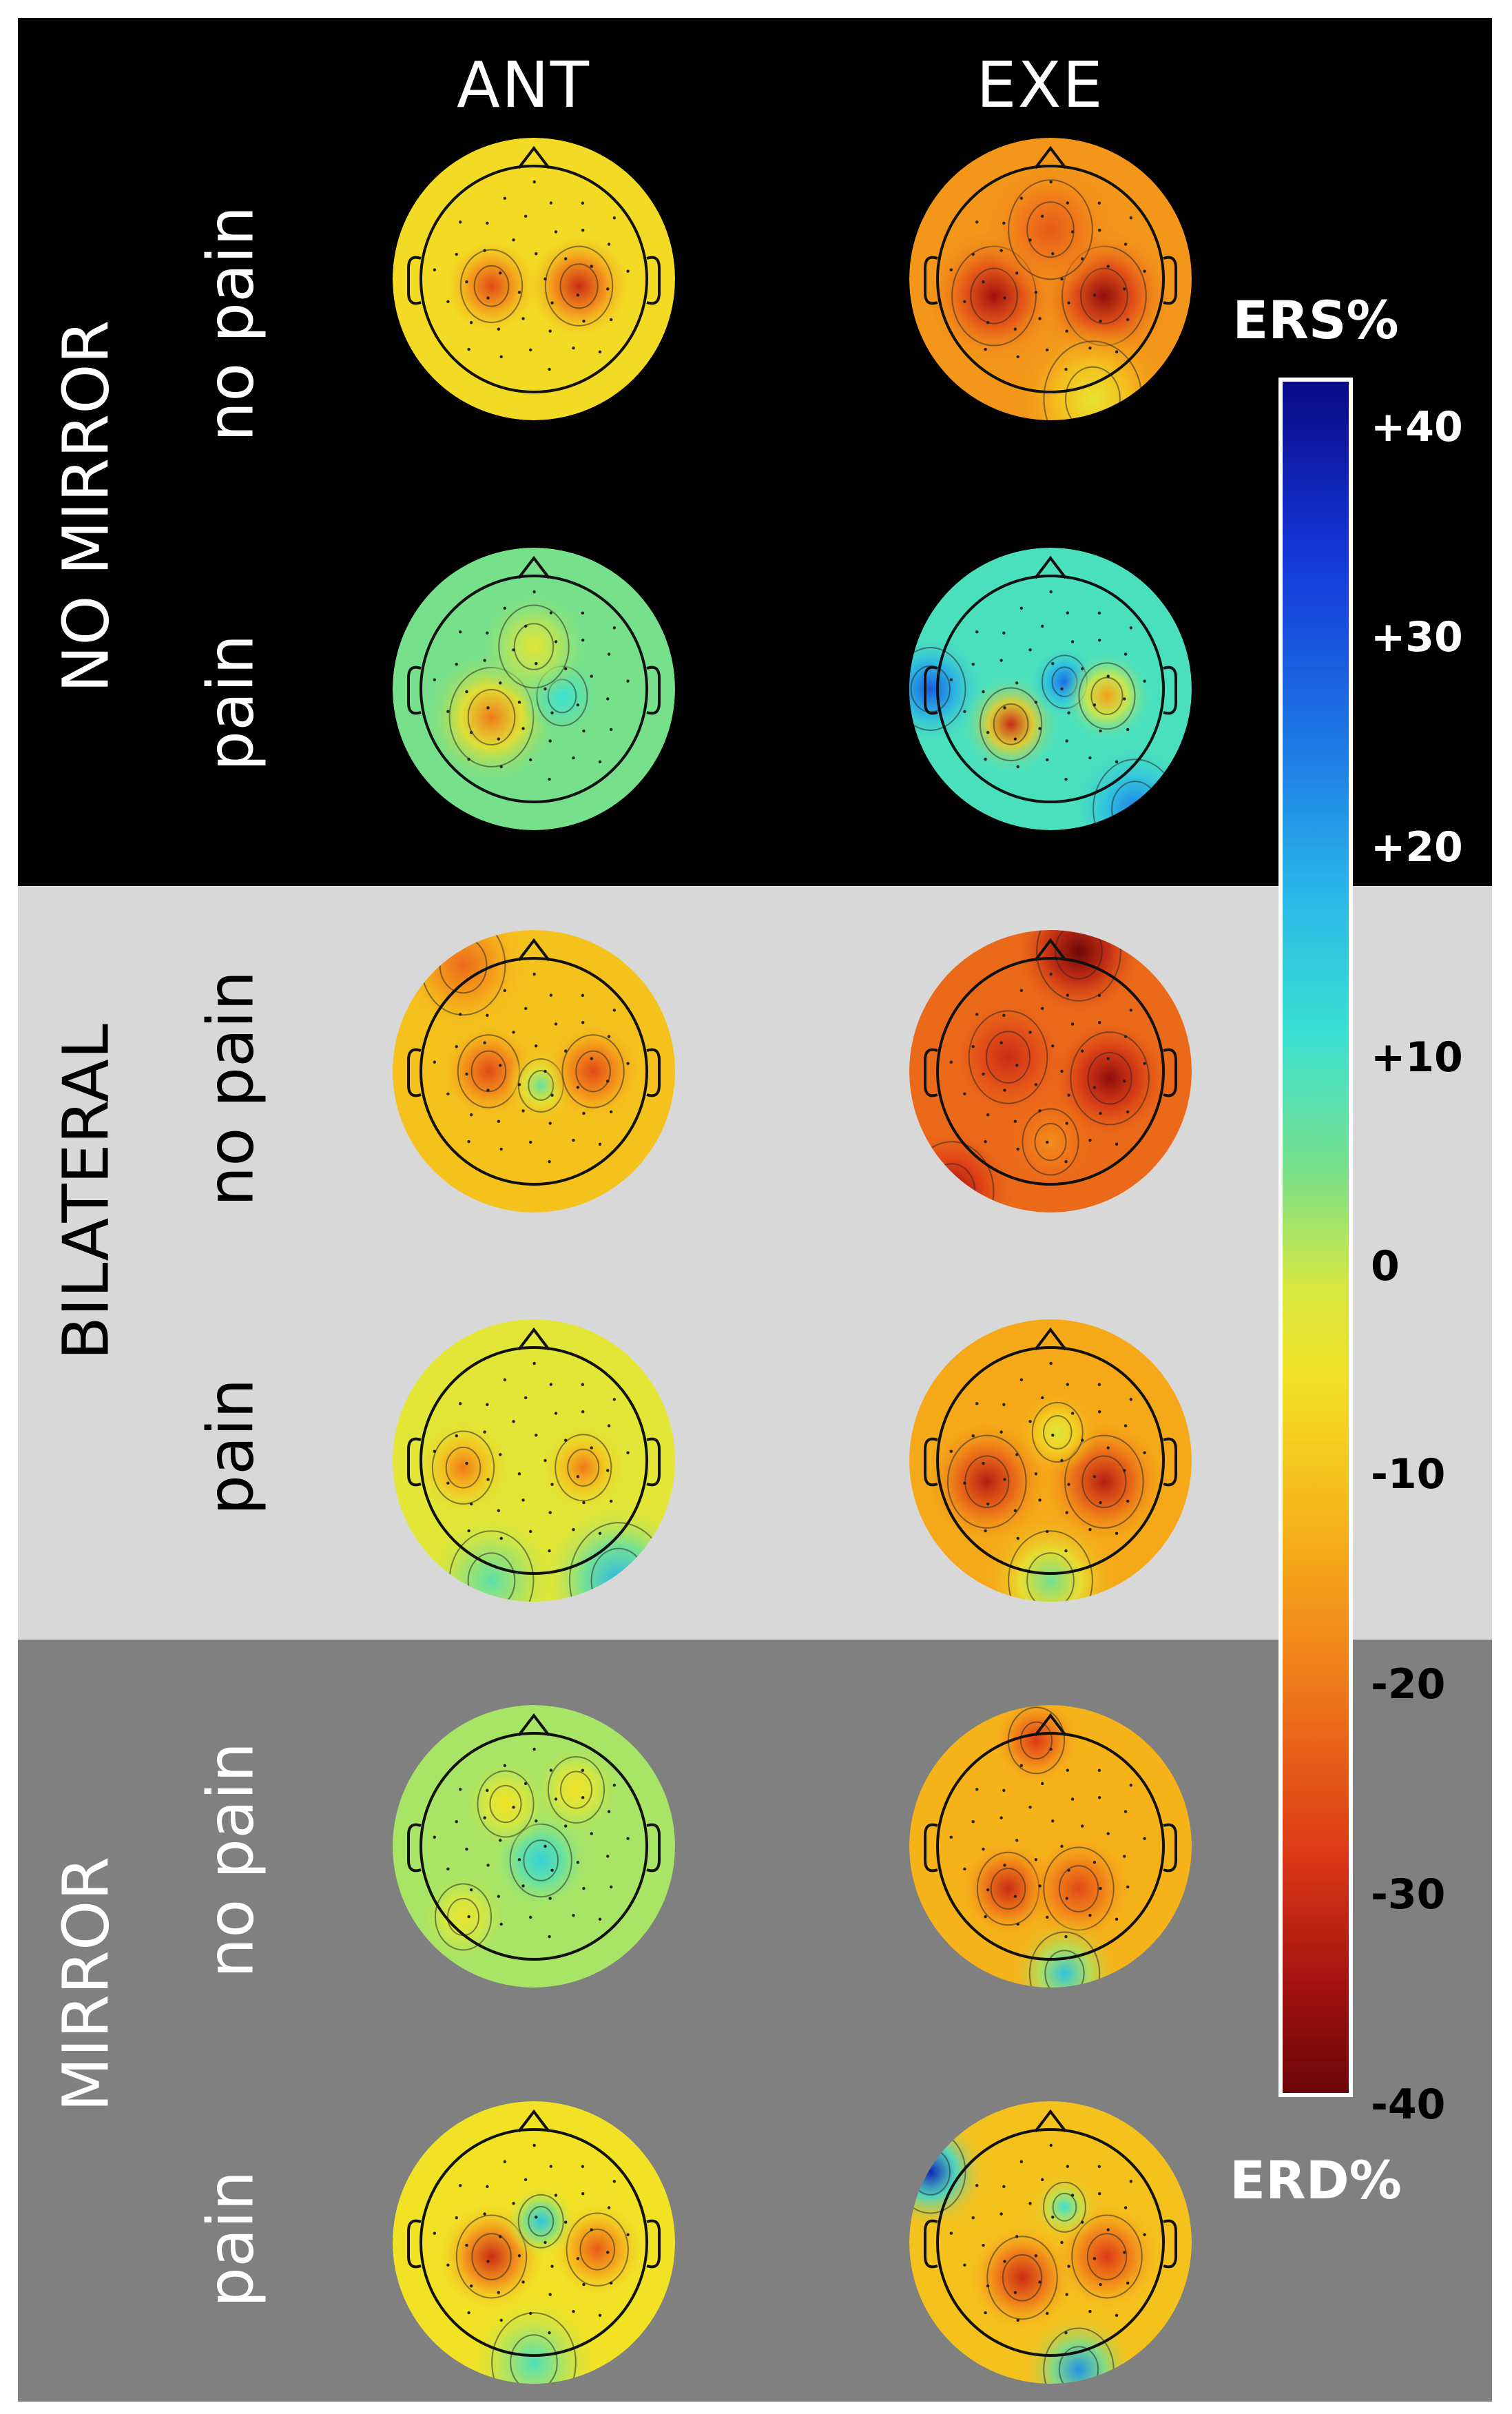 This screenshot has height=2414, width=1512. I want to click on colorbar-tick: -10, so click(1408, 1474).